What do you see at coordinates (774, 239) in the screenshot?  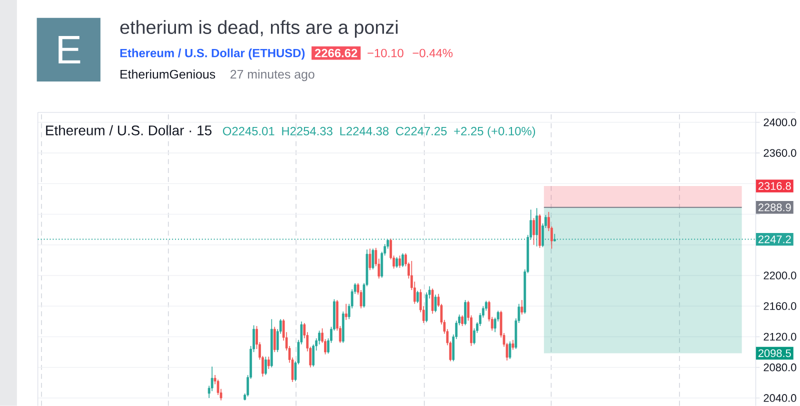 I see `ref-line-label: 2247.2` at bounding box center [774, 239].